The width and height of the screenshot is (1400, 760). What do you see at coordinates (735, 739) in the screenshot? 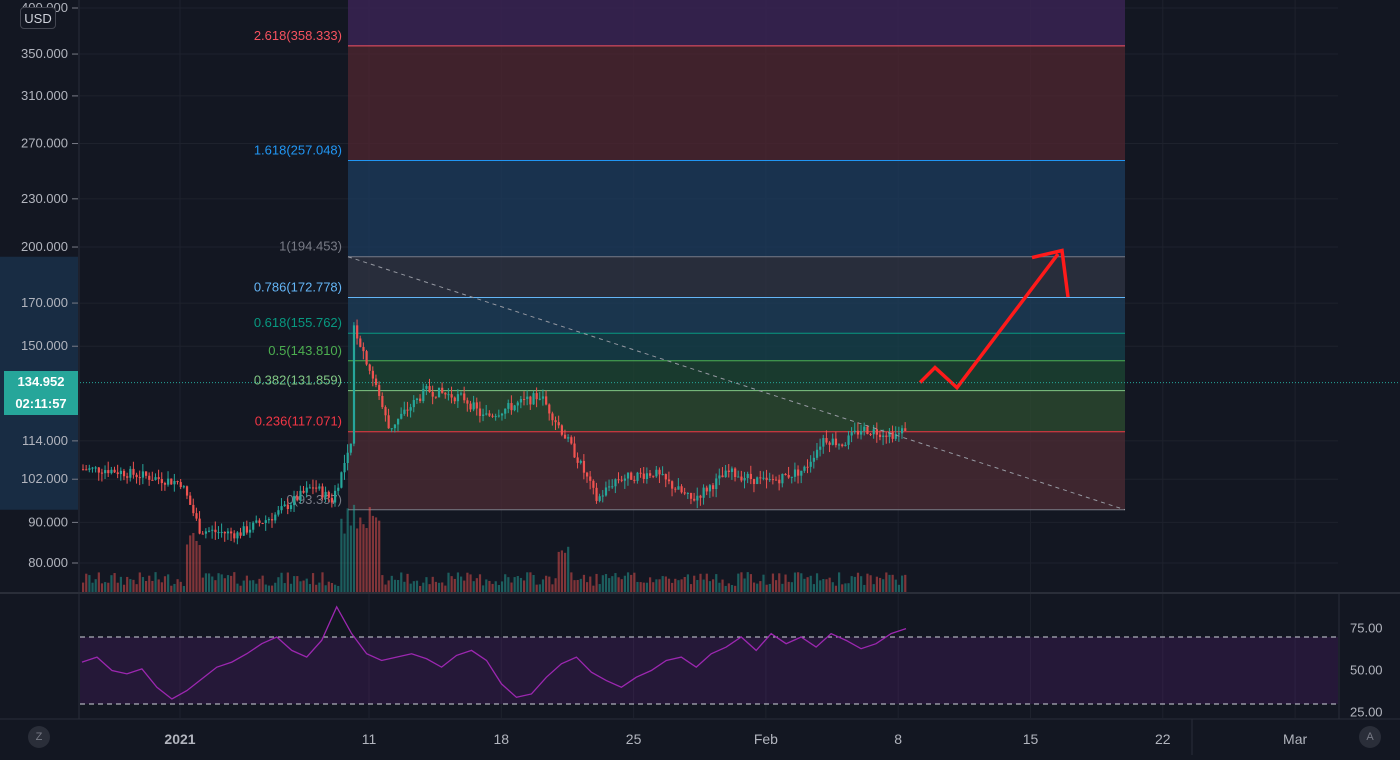
I see `time-axis: 2021 11 18 25 Feb 8 15 22 Mar` at bounding box center [735, 739].